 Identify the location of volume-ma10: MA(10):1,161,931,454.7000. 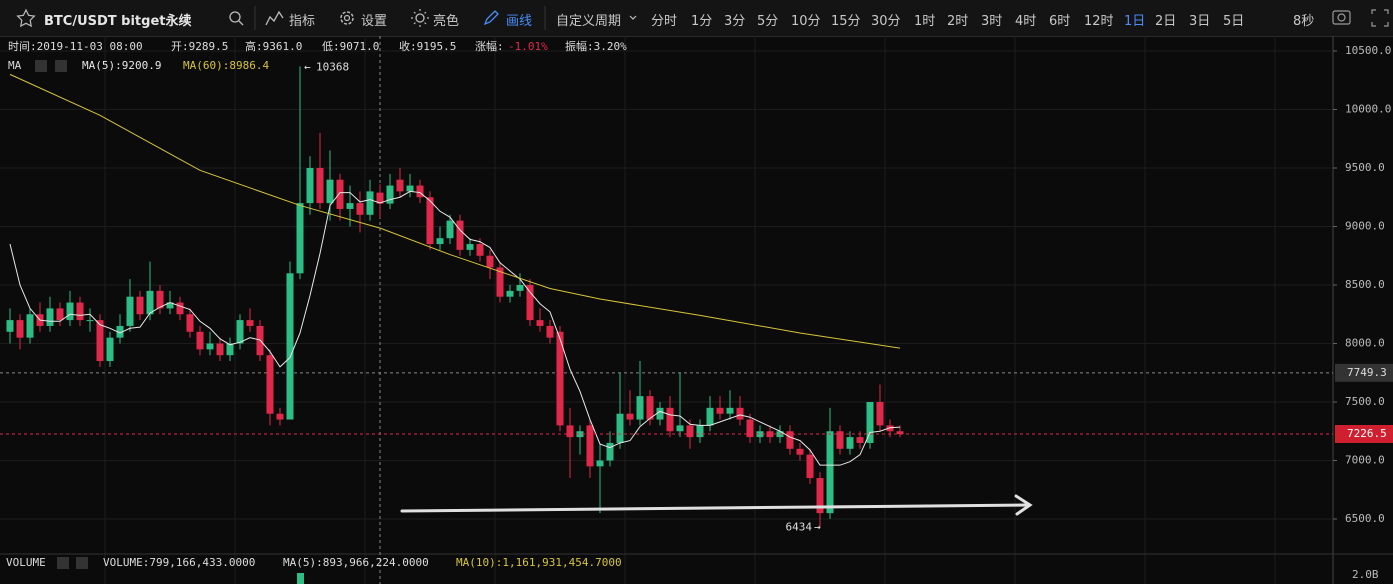
(539, 562).